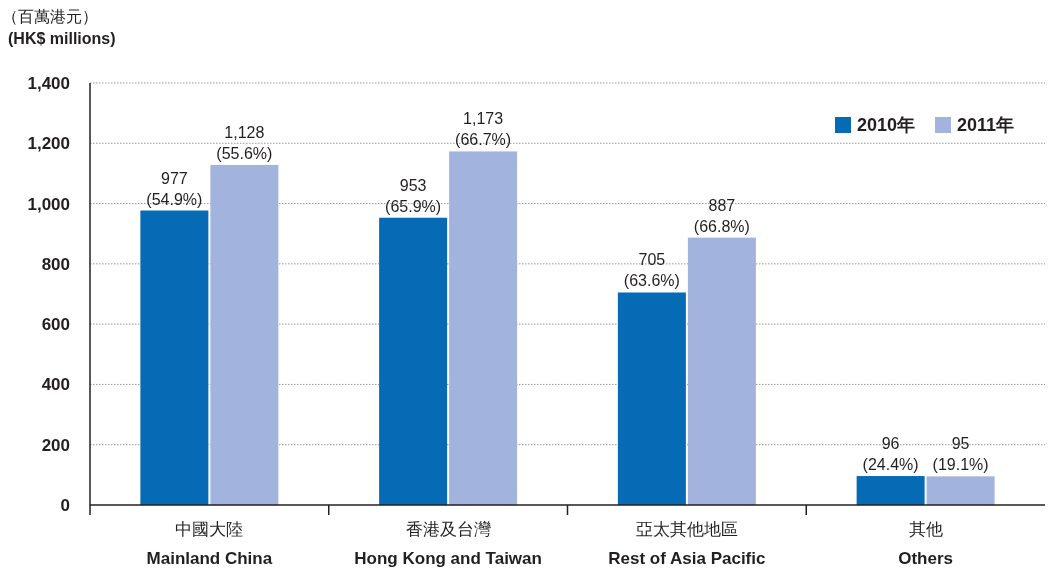 This screenshot has width=1053, height=573. What do you see at coordinates (721, 215) in the screenshot?
I see `data-label: 887 (66.8%)` at bounding box center [721, 215].